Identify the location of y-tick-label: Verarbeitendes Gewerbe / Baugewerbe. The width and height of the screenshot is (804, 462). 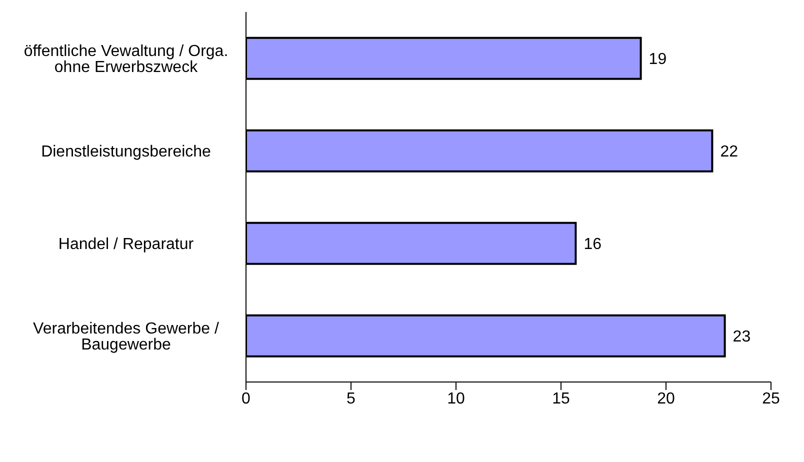
(126, 337).